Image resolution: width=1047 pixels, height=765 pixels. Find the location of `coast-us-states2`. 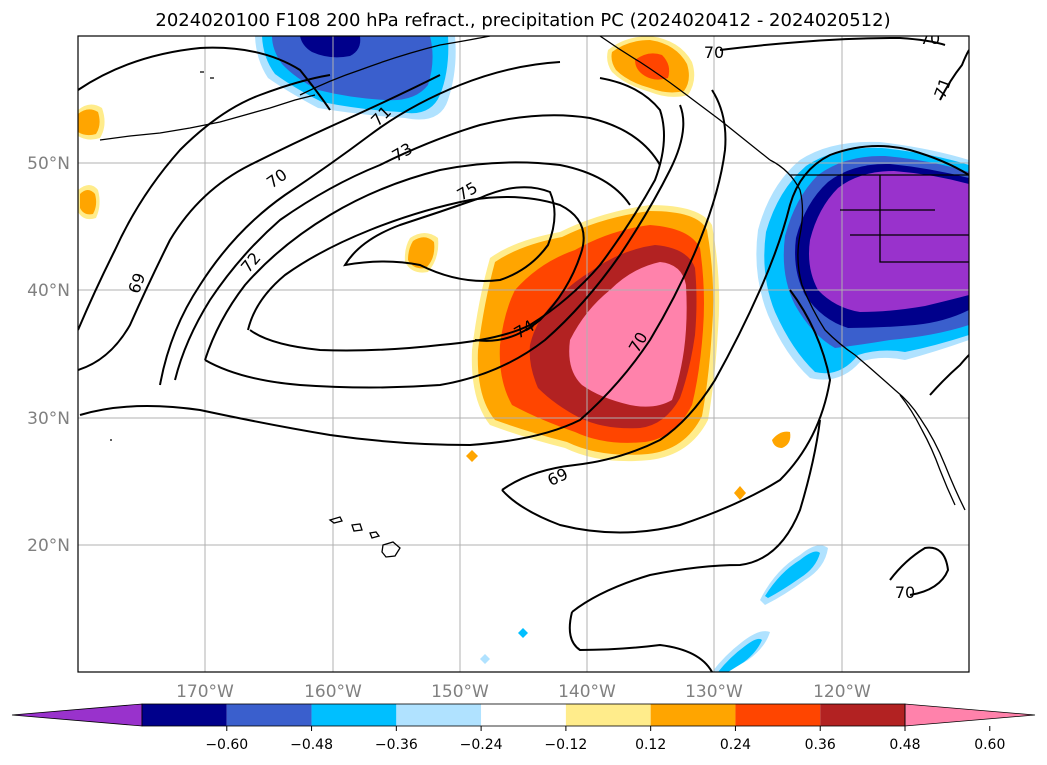

coast-us-states2 is located at coordinates (904, 222).